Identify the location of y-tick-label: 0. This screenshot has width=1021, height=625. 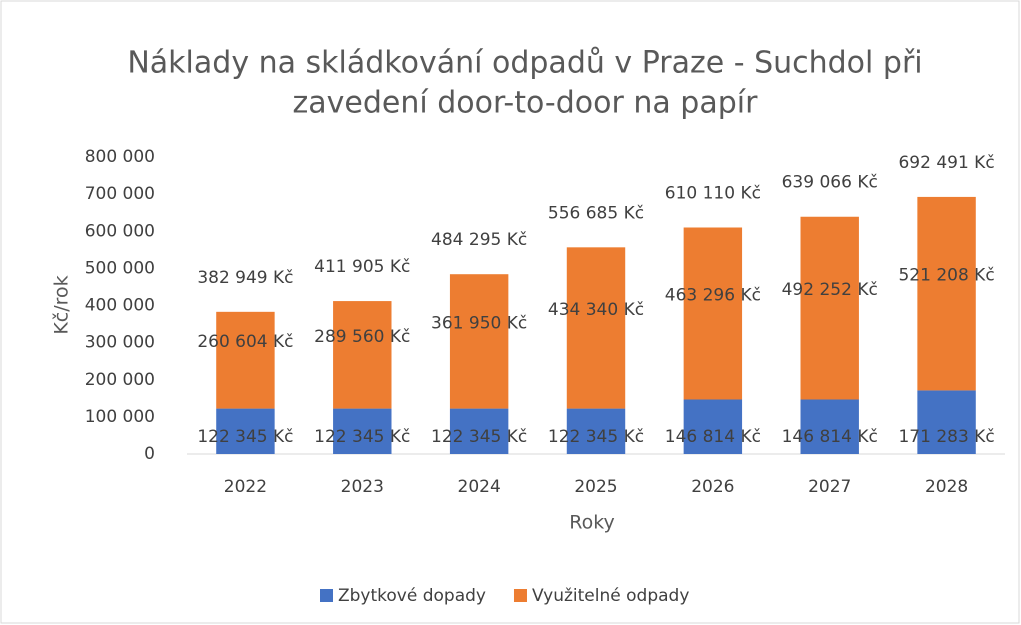
(149, 454).